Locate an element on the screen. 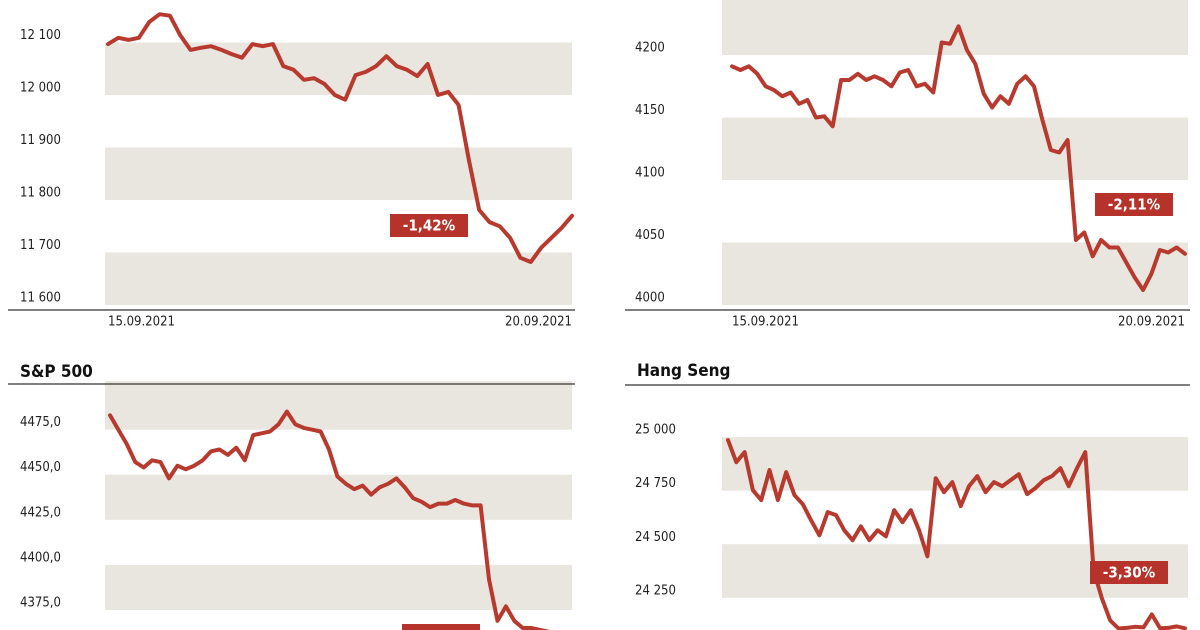 This screenshot has height=630, width=1200. y-tick-label: 11 700 is located at coordinates (40, 245).